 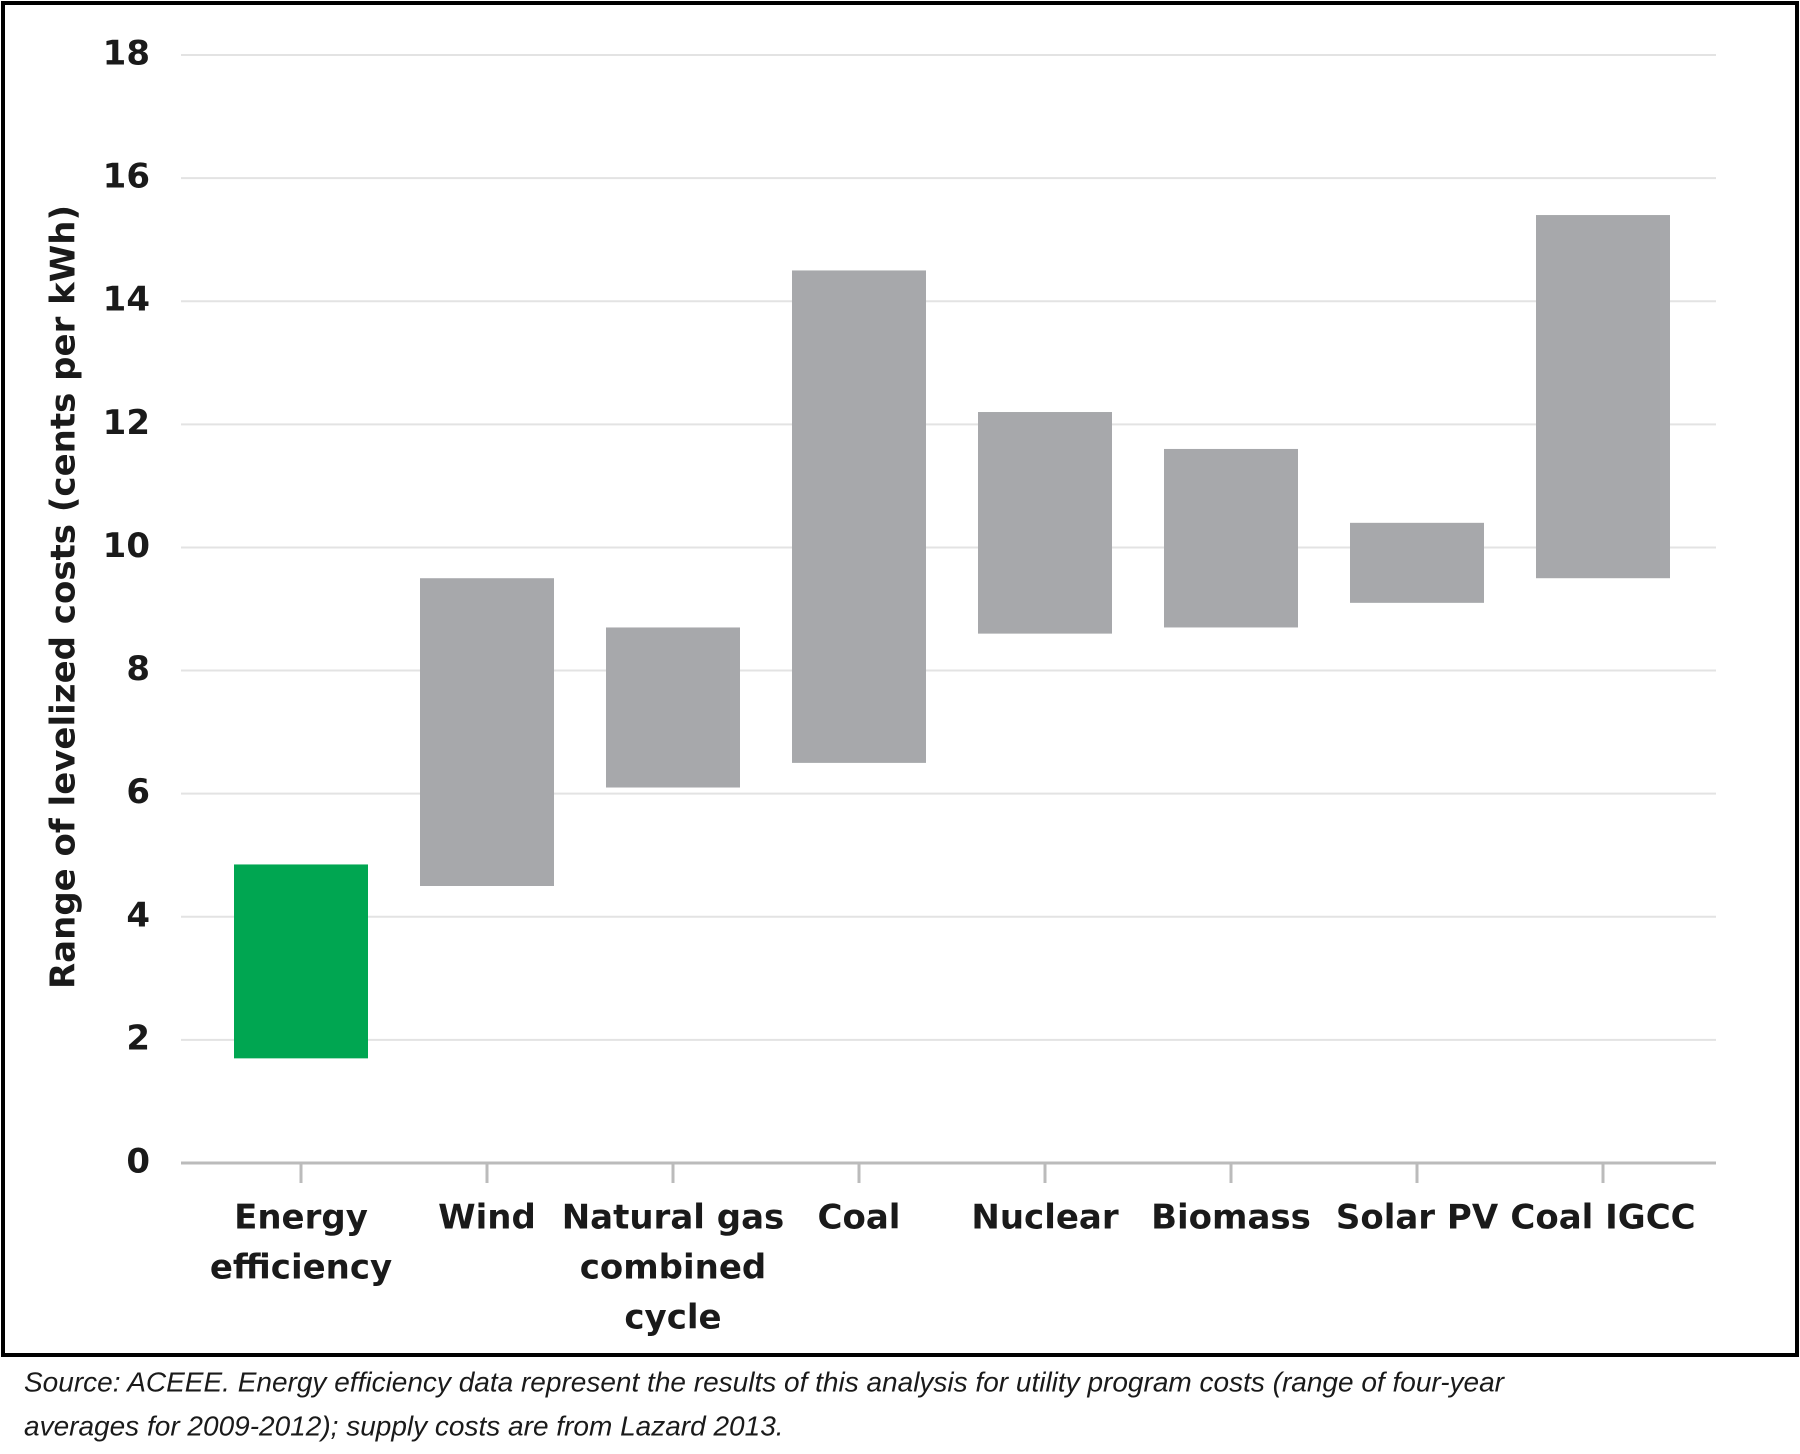 What do you see at coordinates (673, 1268) in the screenshot?
I see `x-tick-label: combined` at bounding box center [673, 1268].